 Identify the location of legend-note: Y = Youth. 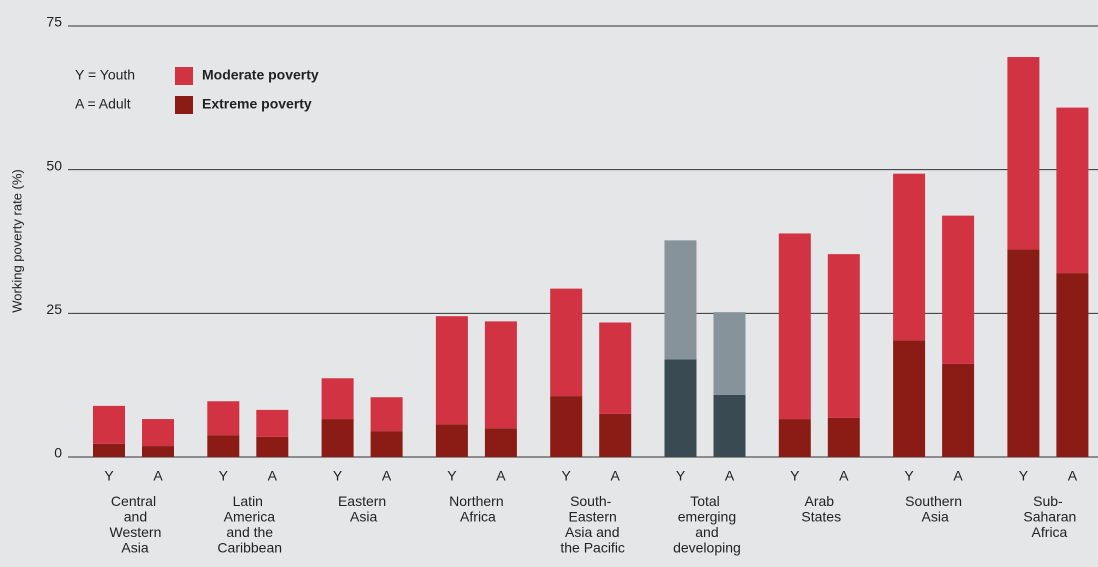
(105, 75).